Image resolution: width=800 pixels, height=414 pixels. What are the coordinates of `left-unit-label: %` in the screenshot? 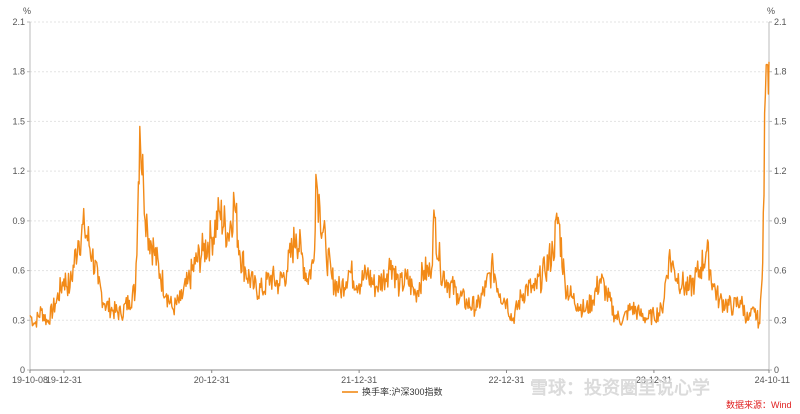 It's located at (27, 11).